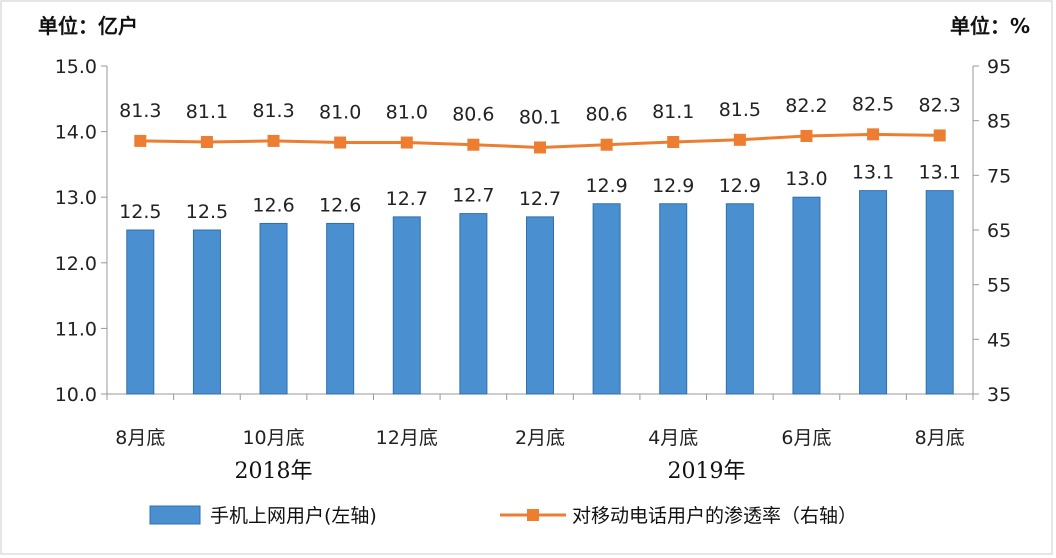  I want to click on right-tick-label: 55, so click(999, 286).